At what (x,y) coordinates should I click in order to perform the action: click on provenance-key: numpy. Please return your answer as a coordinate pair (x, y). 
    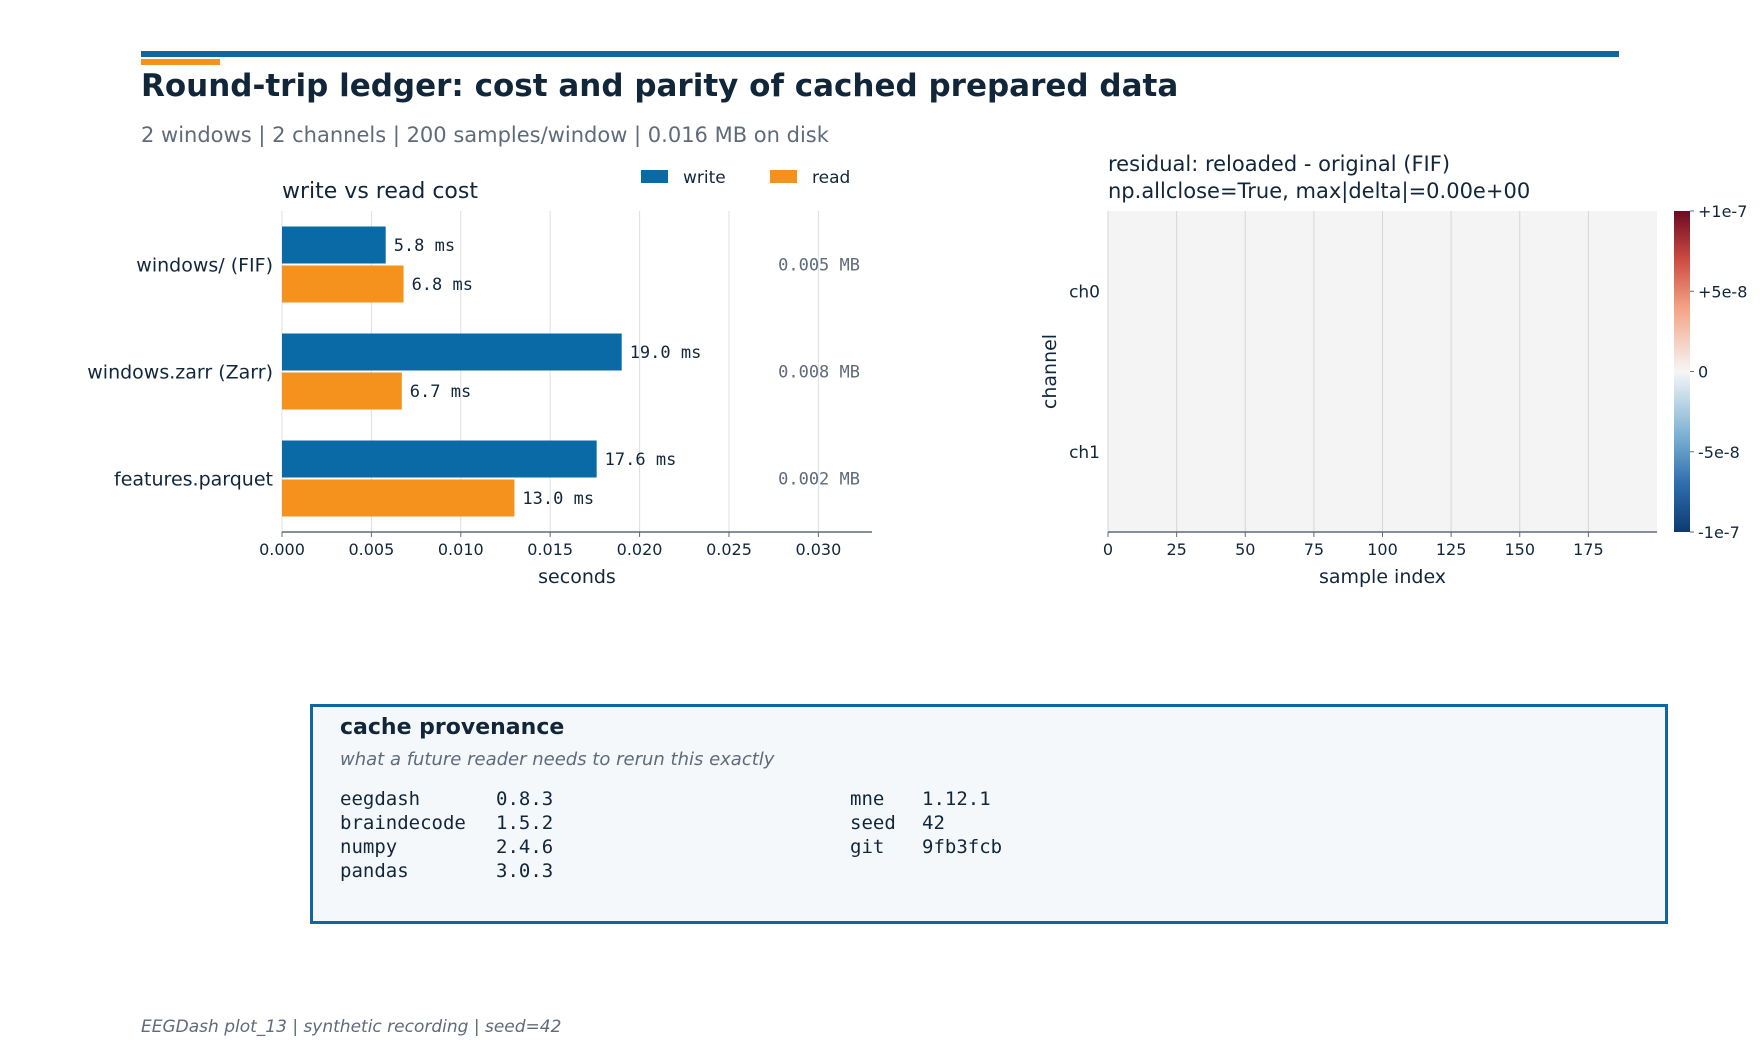
    Looking at the image, I should click on (369, 847).